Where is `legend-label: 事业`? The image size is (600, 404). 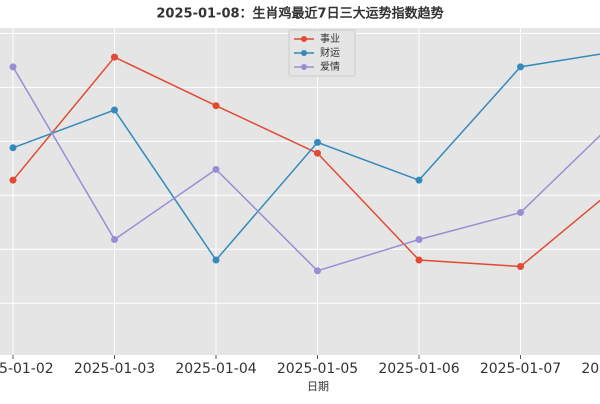 legend-label: 事业 is located at coordinates (330, 38).